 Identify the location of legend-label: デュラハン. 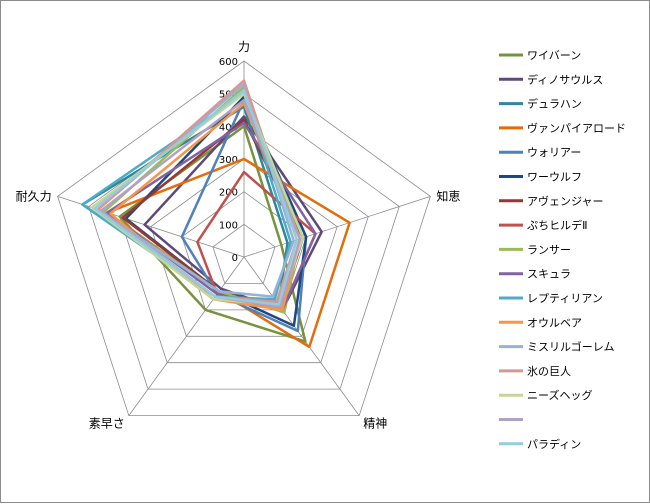
(554, 104).